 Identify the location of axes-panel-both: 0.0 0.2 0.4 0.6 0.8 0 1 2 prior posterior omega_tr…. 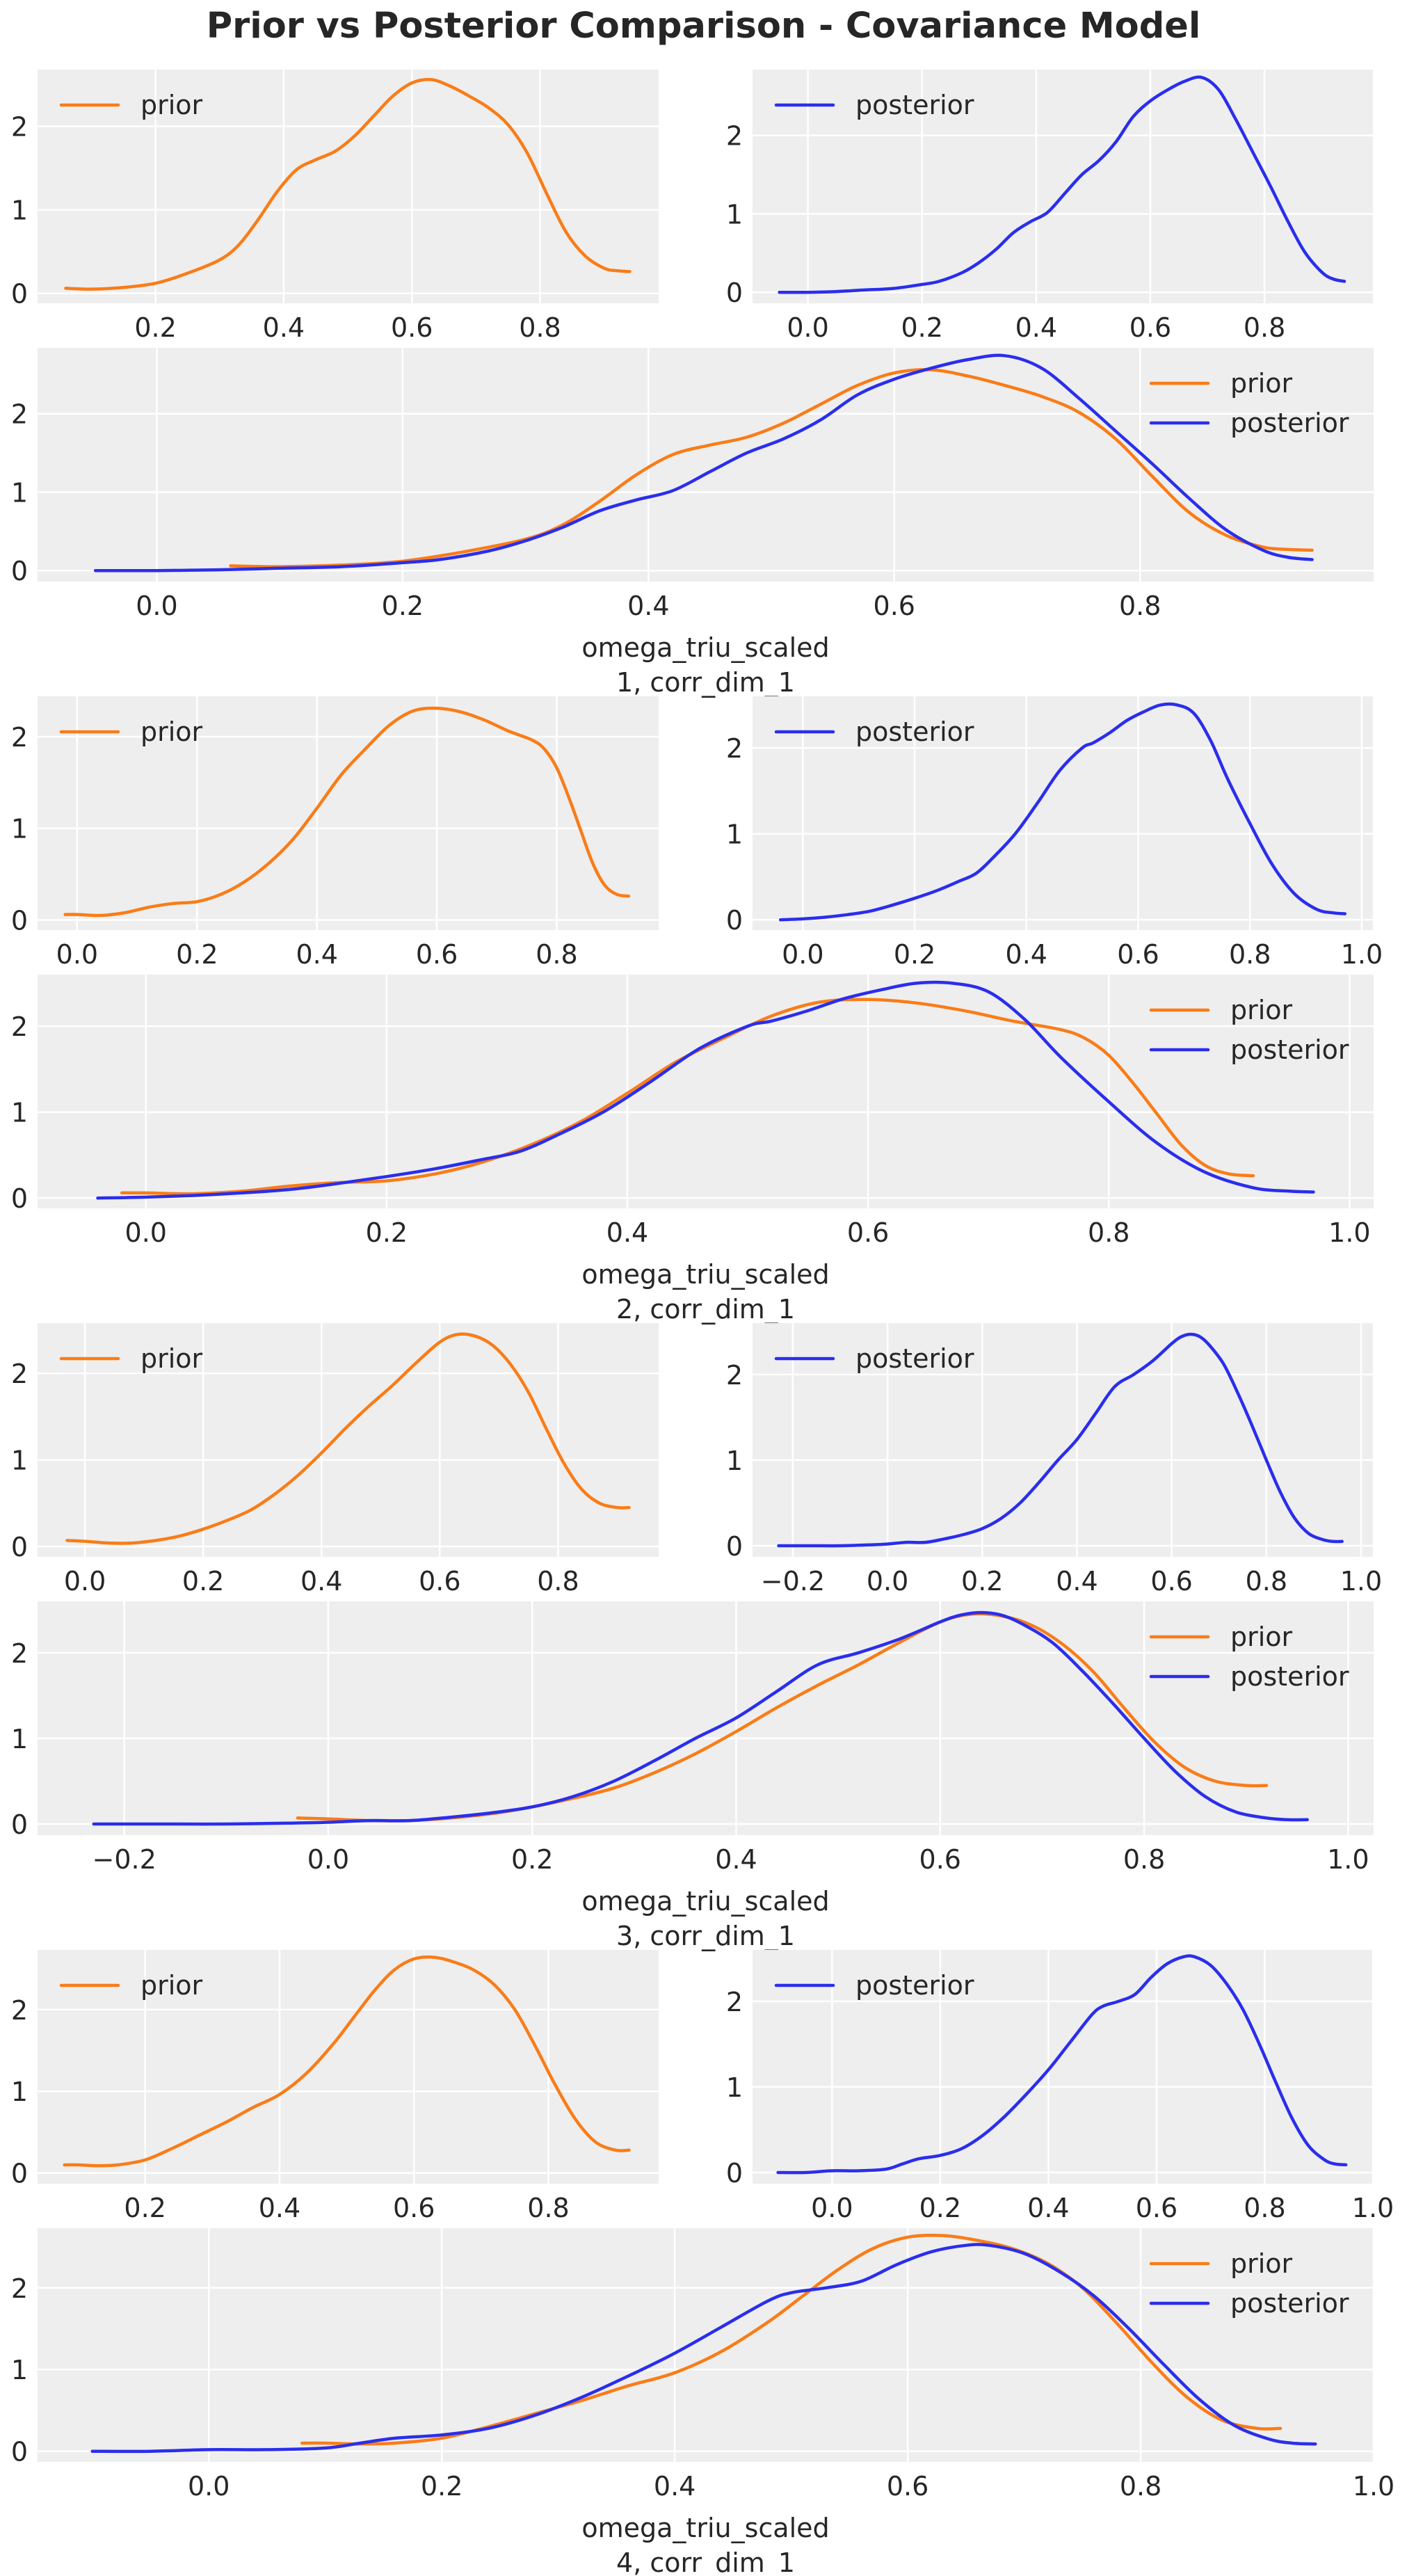
(692, 523).